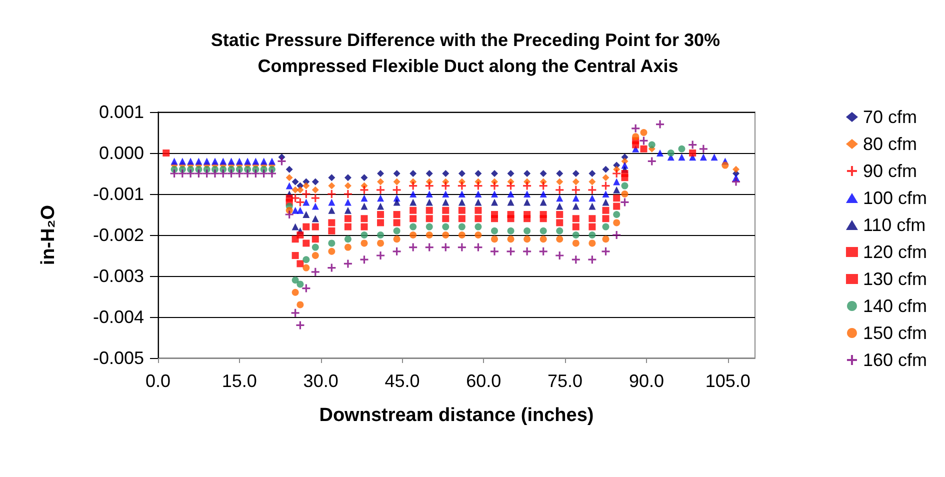  What do you see at coordinates (484, 381) in the screenshot?
I see `x-tick-label: 60.0` at bounding box center [484, 381].